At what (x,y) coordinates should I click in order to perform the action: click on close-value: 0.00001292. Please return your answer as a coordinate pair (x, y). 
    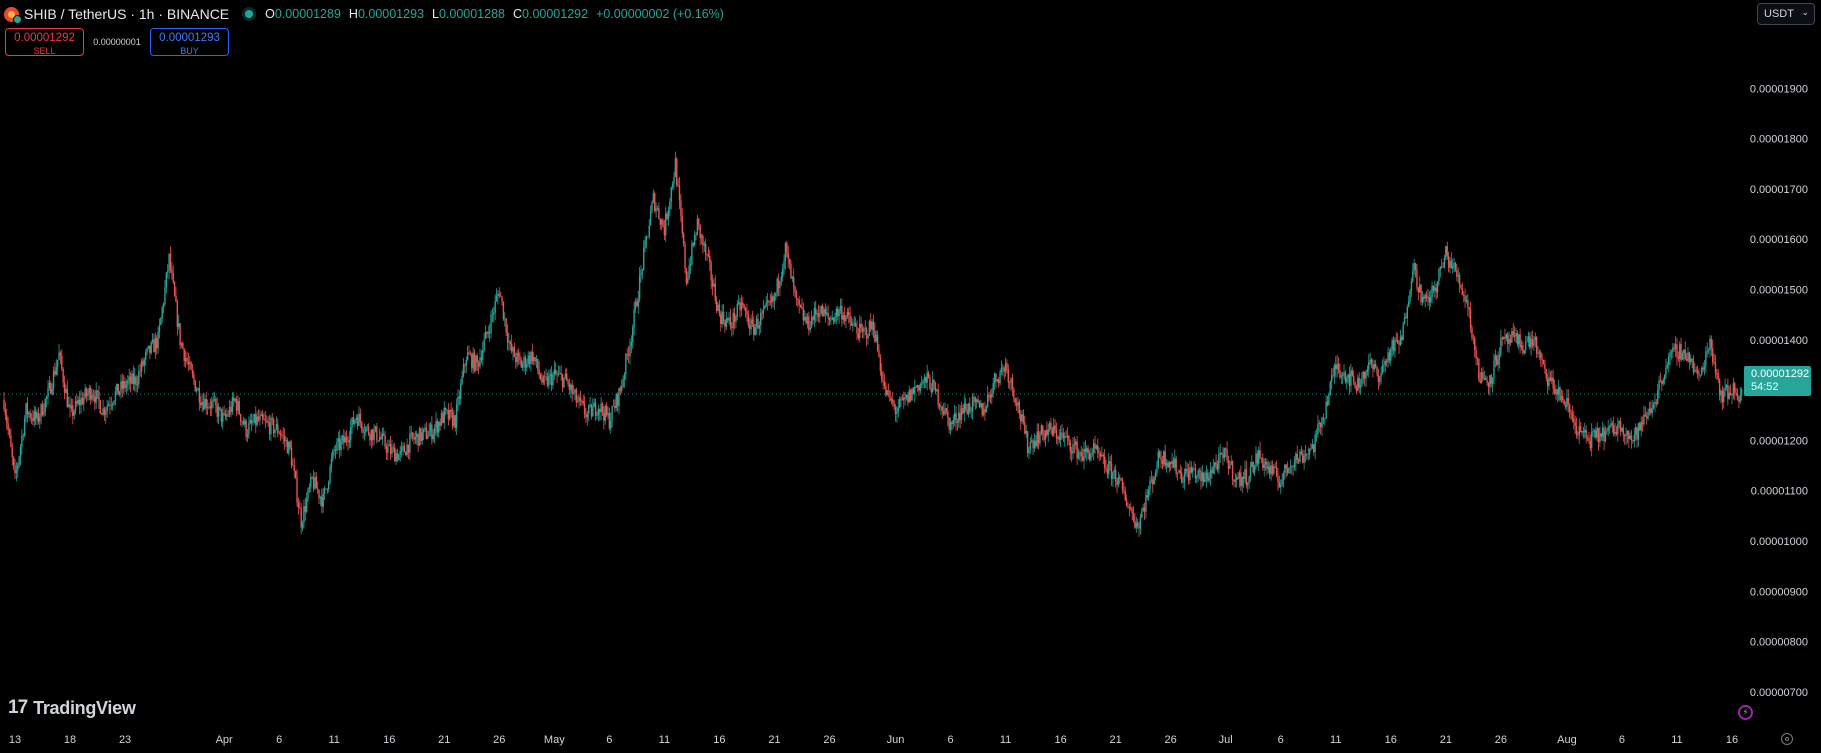
    Looking at the image, I should click on (555, 14).